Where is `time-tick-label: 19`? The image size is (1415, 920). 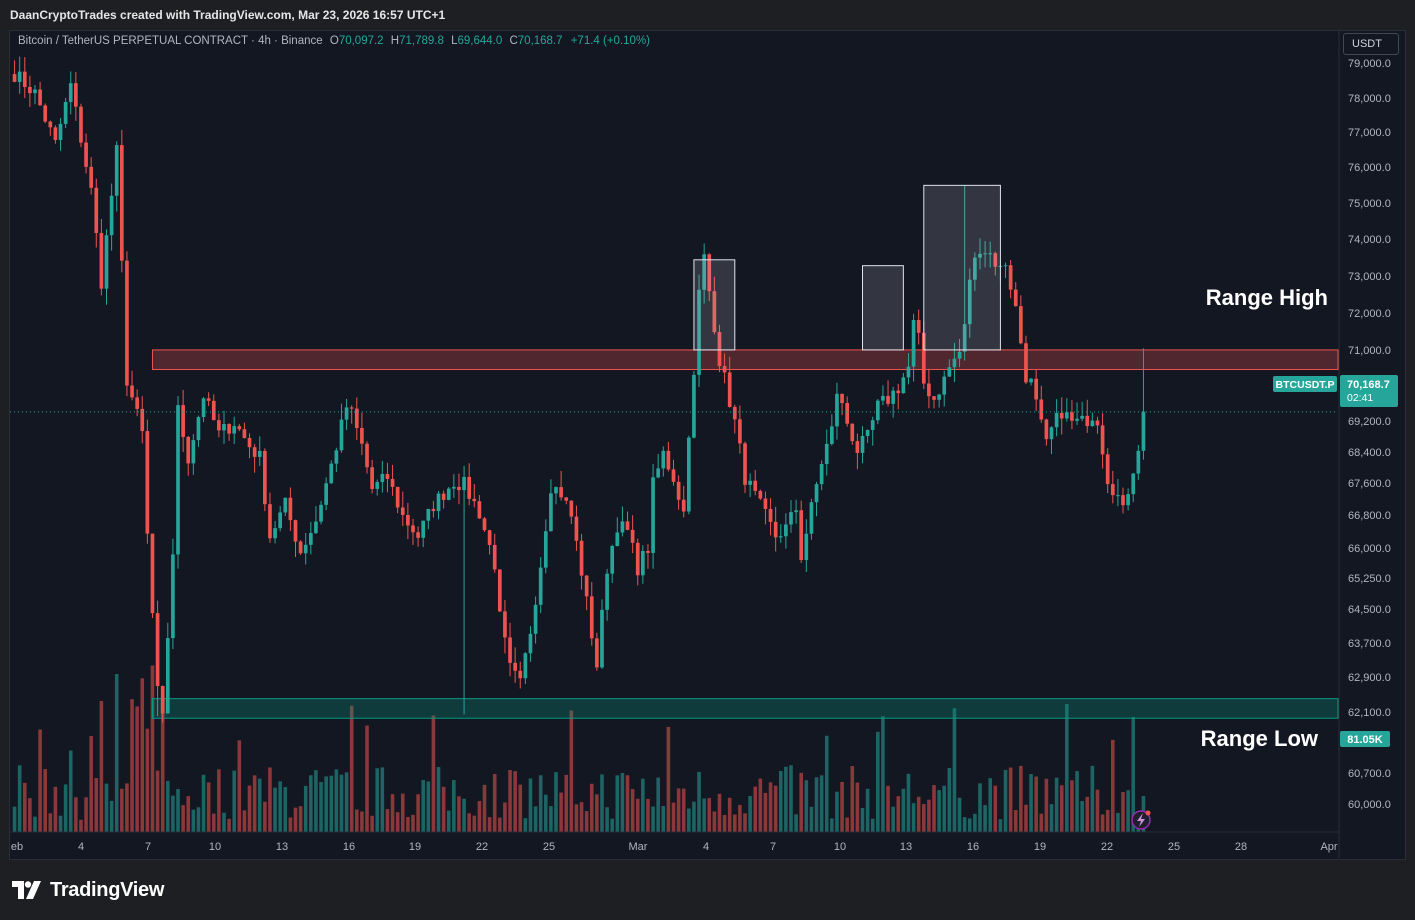
time-tick-label: 19 is located at coordinates (1040, 847).